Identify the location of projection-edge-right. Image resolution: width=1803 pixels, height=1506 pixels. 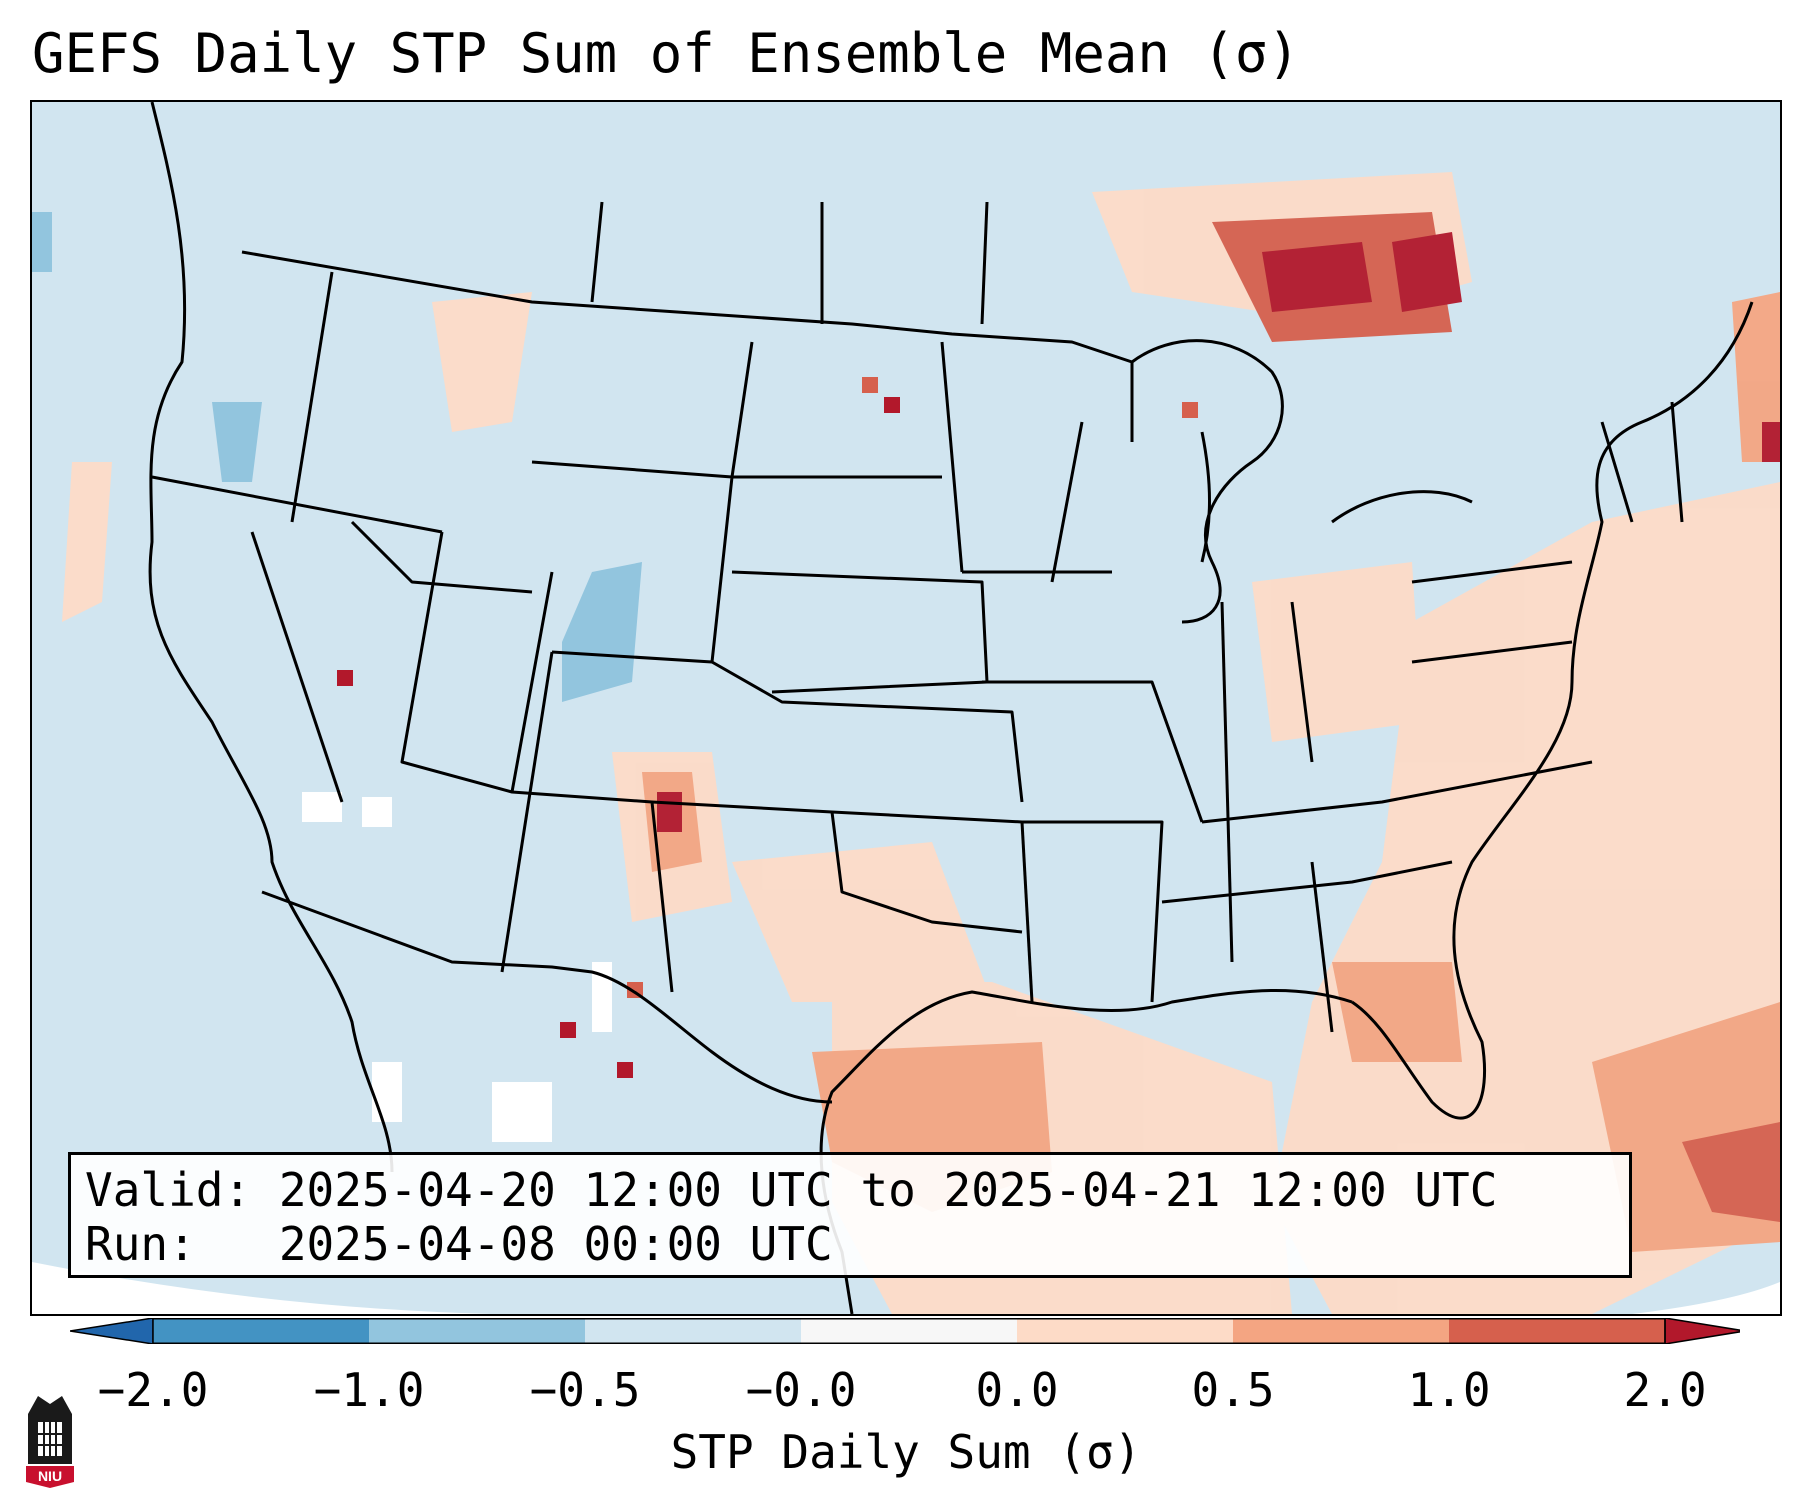
(1706, 1298).